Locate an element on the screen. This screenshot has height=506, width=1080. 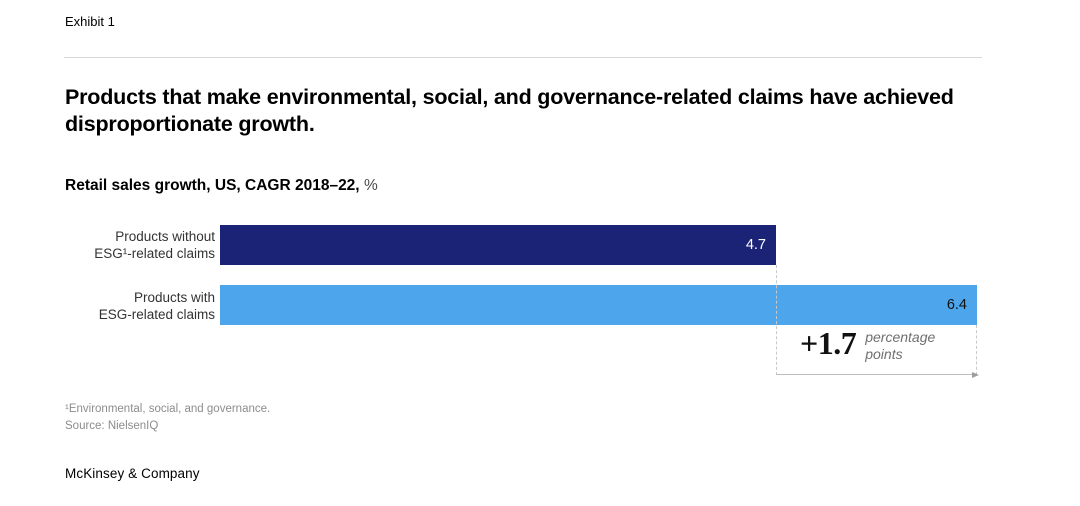
bar-label-line: Products with is located at coordinates (174, 297).